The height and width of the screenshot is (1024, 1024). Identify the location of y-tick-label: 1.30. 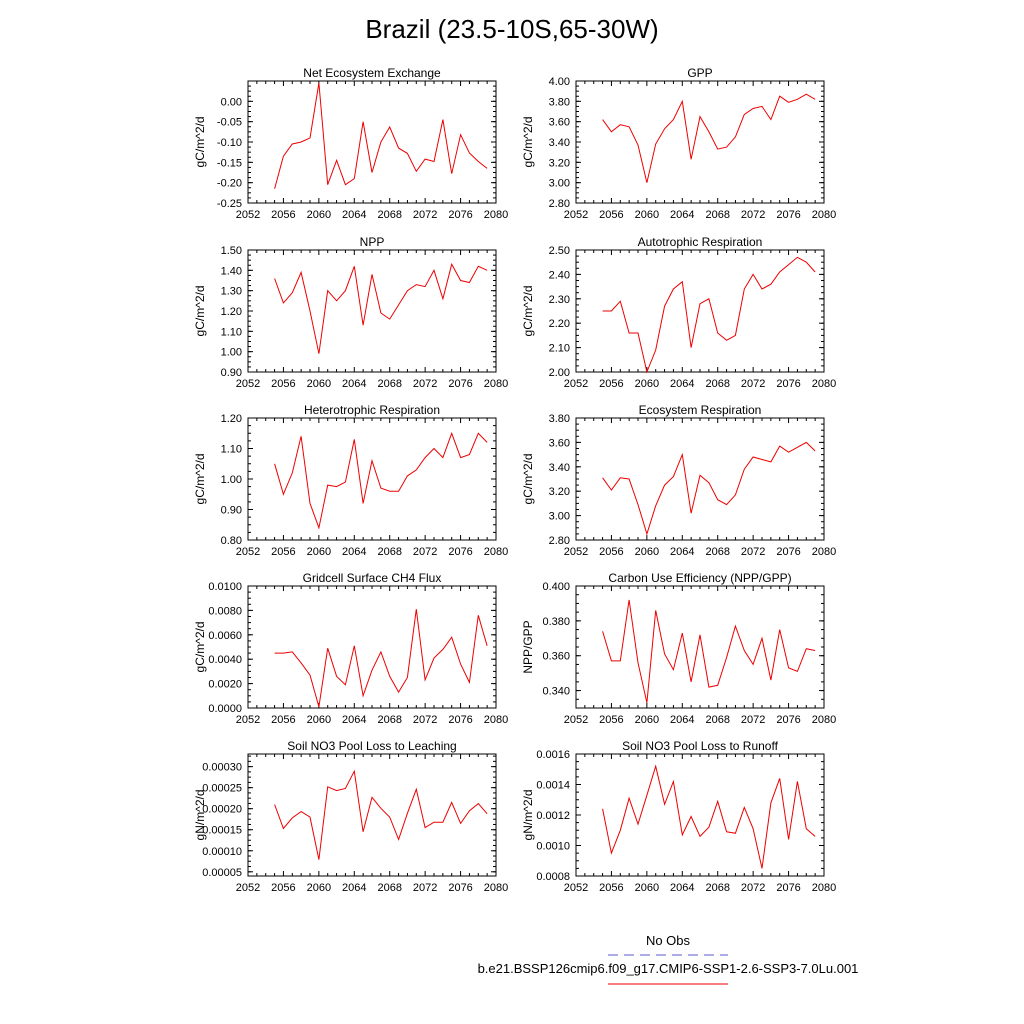
(231, 292).